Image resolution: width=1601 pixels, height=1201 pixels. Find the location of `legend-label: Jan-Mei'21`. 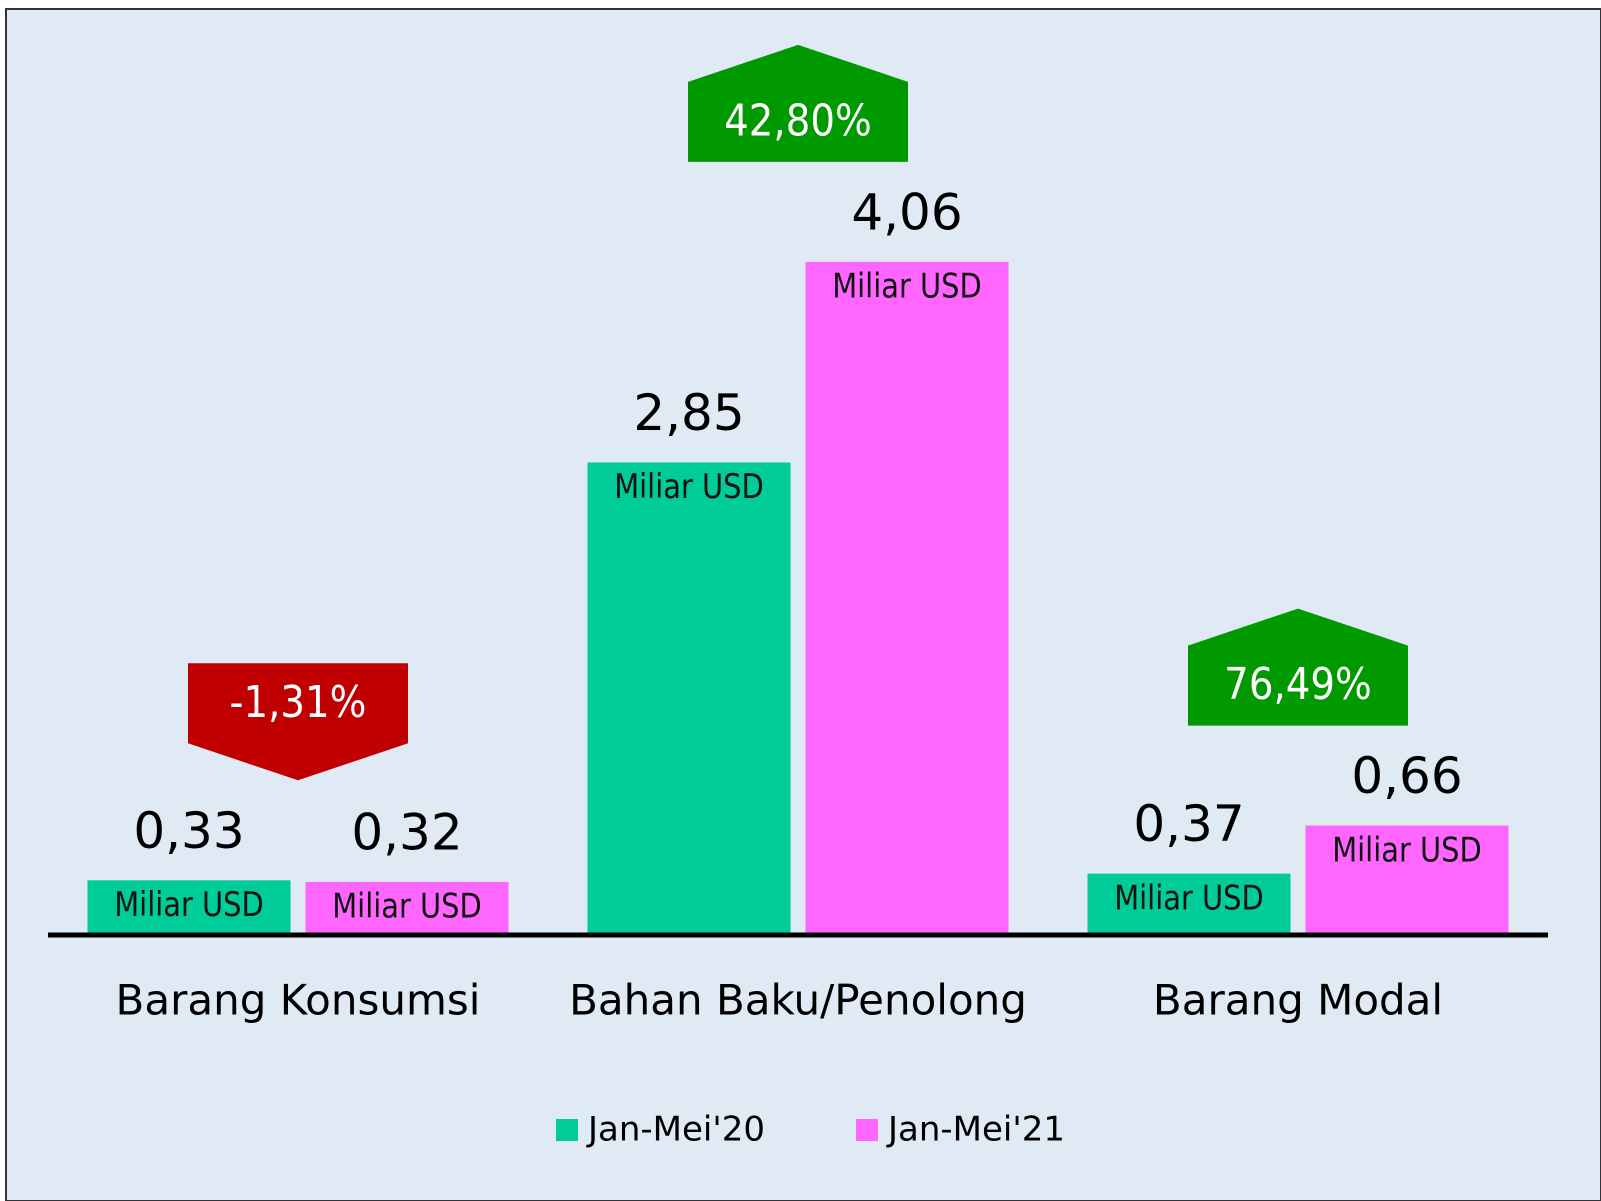

legend-label: Jan-Mei'21 is located at coordinates (975, 1130).